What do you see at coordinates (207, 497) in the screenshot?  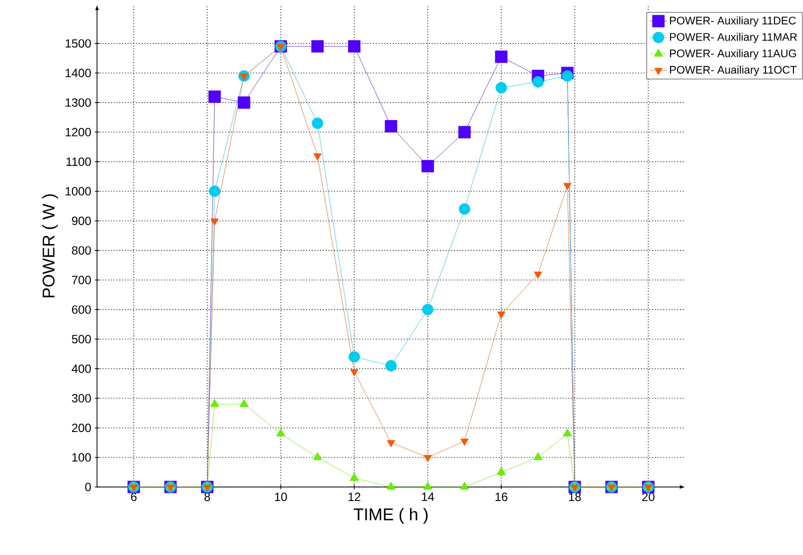 I see `x-tick-label: 8` at bounding box center [207, 497].